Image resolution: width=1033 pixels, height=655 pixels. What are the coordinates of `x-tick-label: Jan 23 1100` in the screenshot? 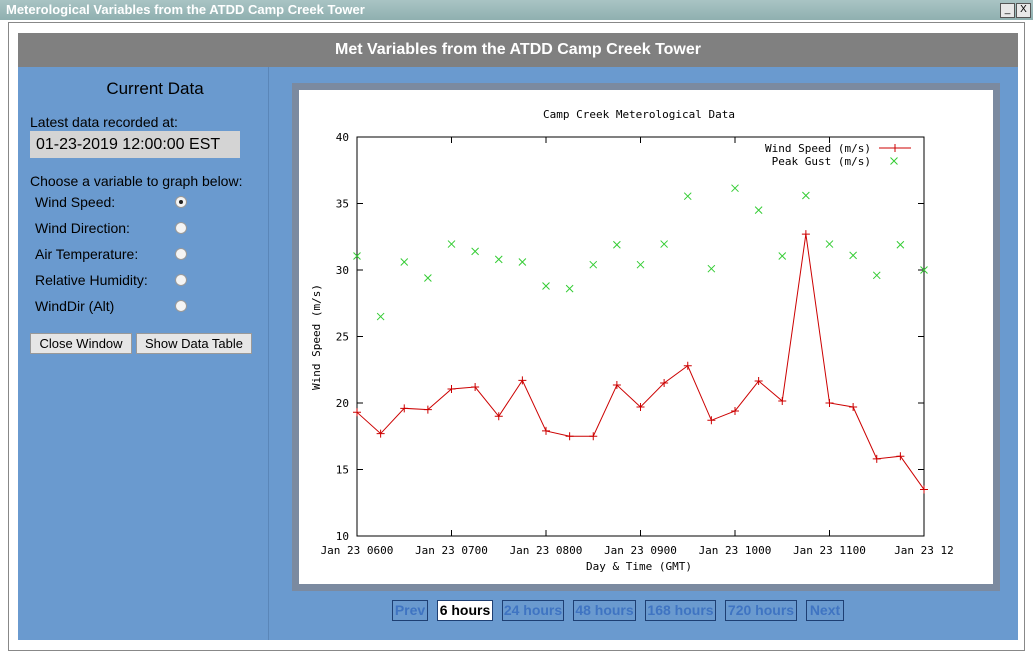 It's located at (829, 550).